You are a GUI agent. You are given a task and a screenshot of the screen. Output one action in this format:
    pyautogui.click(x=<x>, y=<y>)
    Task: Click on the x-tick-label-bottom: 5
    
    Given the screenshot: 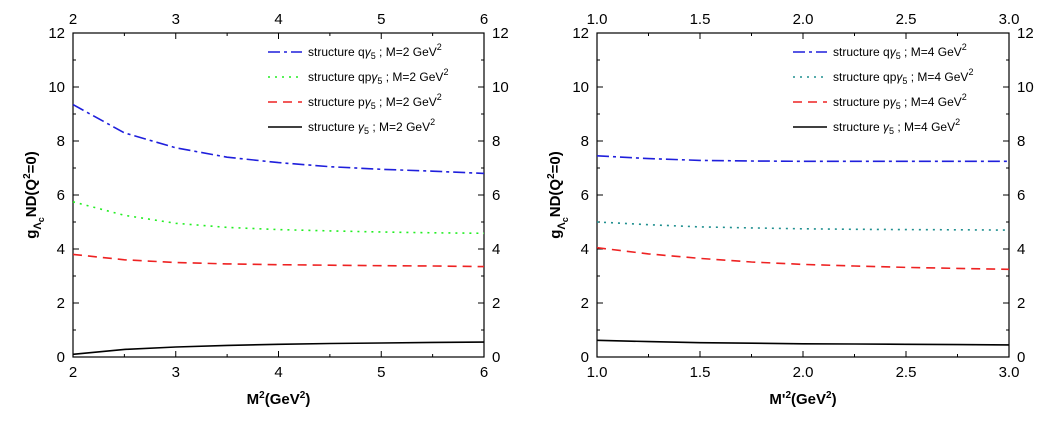 What is the action you would take?
    pyautogui.click(x=381, y=372)
    